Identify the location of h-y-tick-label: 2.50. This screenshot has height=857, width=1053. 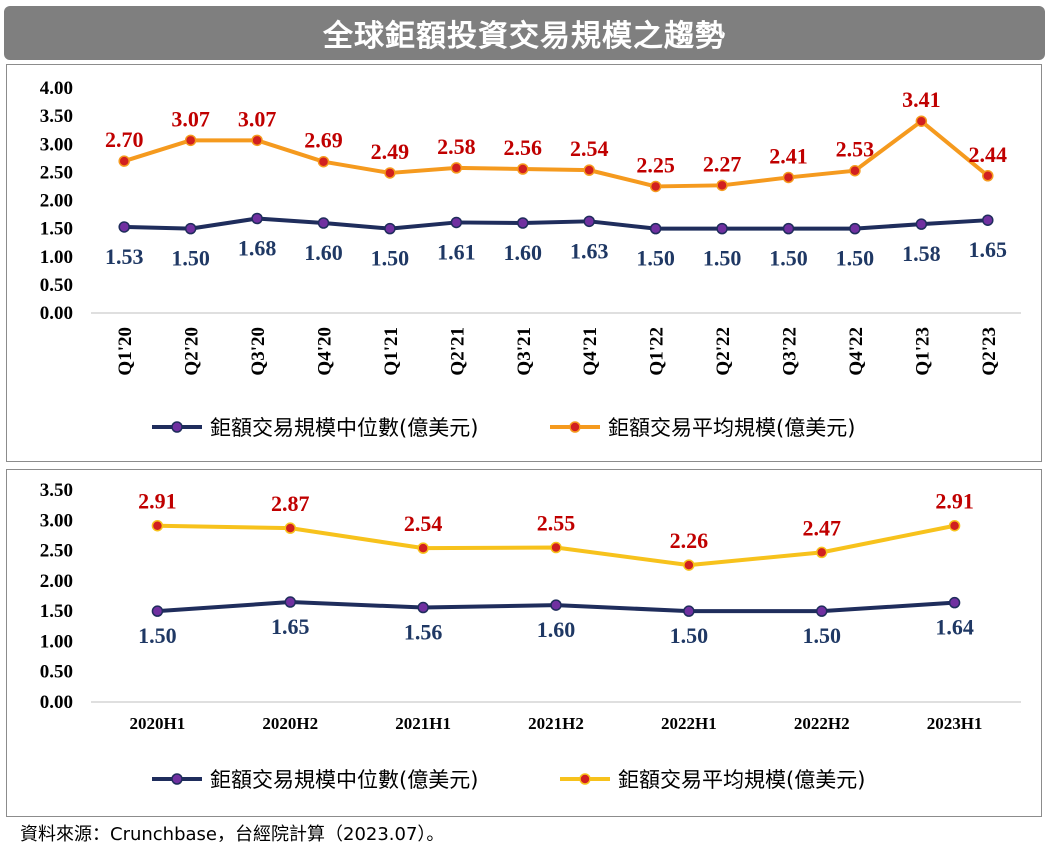
(56, 551).